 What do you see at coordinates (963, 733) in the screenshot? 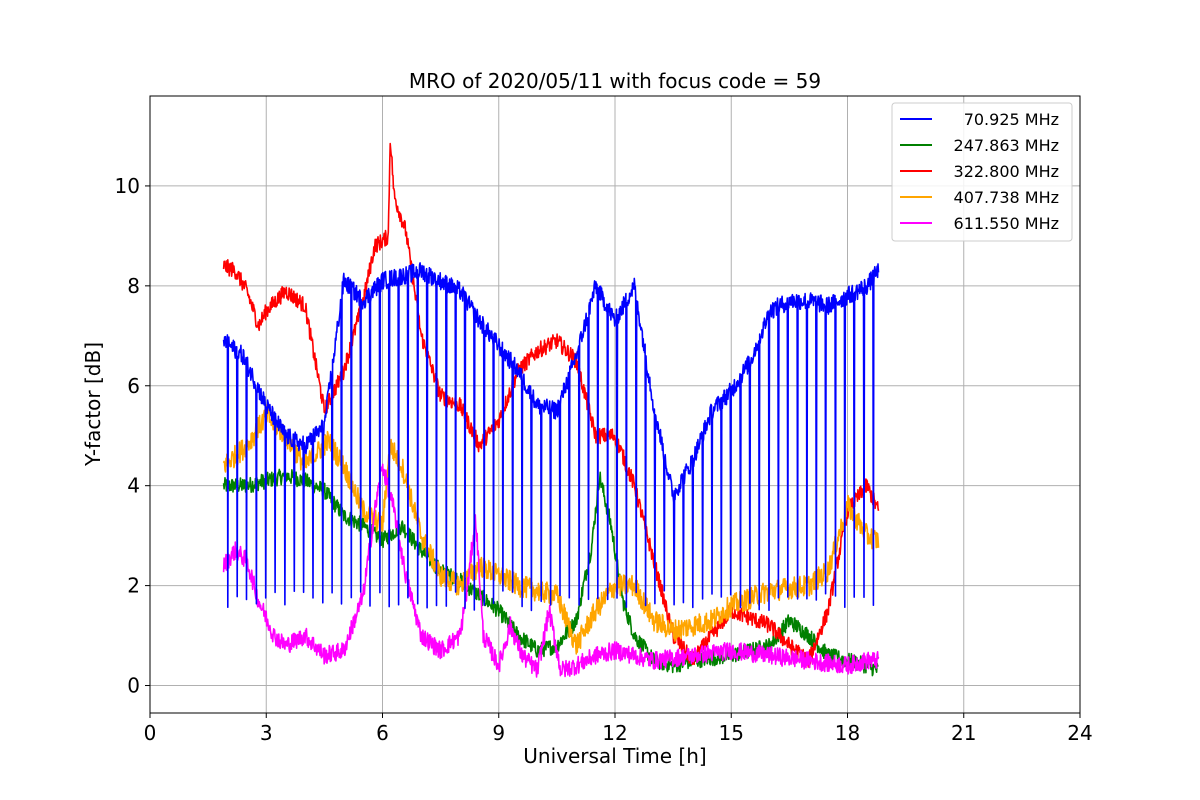
I see `x-tick-label: 21` at bounding box center [963, 733].